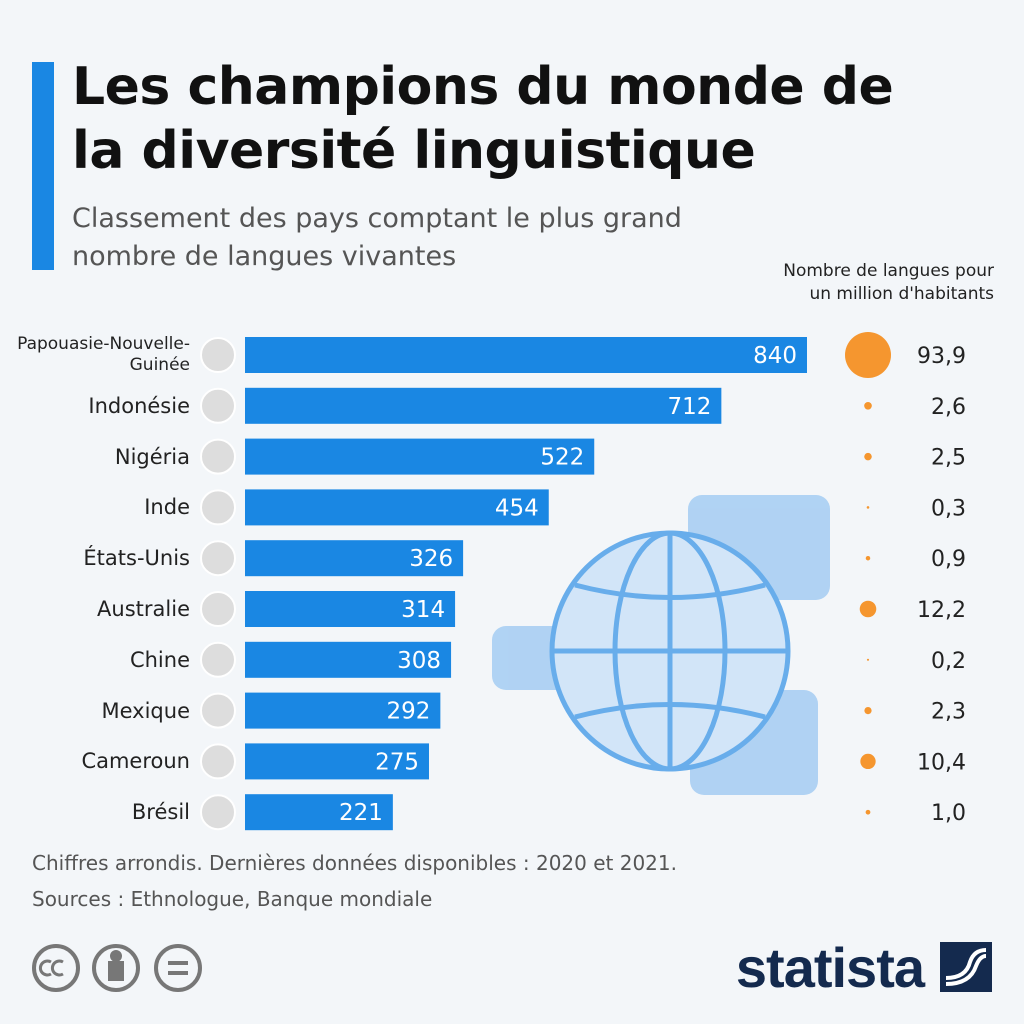 The height and width of the screenshot is (1024, 1024). What do you see at coordinates (689, 407) in the screenshot?
I see `bar-value-label: 712` at bounding box center [689, 407].